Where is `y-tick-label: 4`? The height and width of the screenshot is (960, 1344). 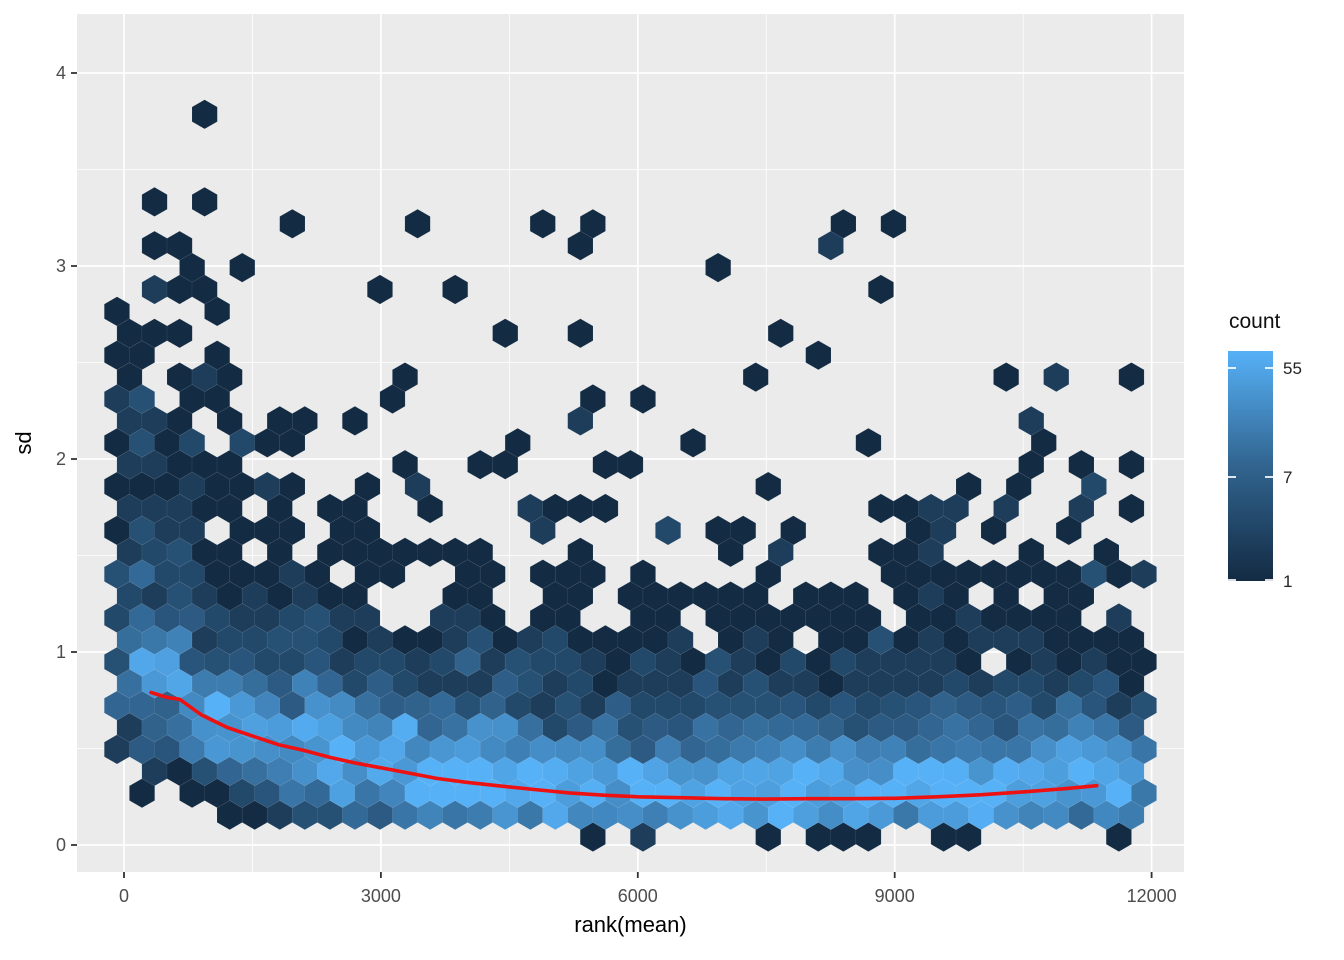 y-tick-label: 4 is located at coordinates (61, 73).